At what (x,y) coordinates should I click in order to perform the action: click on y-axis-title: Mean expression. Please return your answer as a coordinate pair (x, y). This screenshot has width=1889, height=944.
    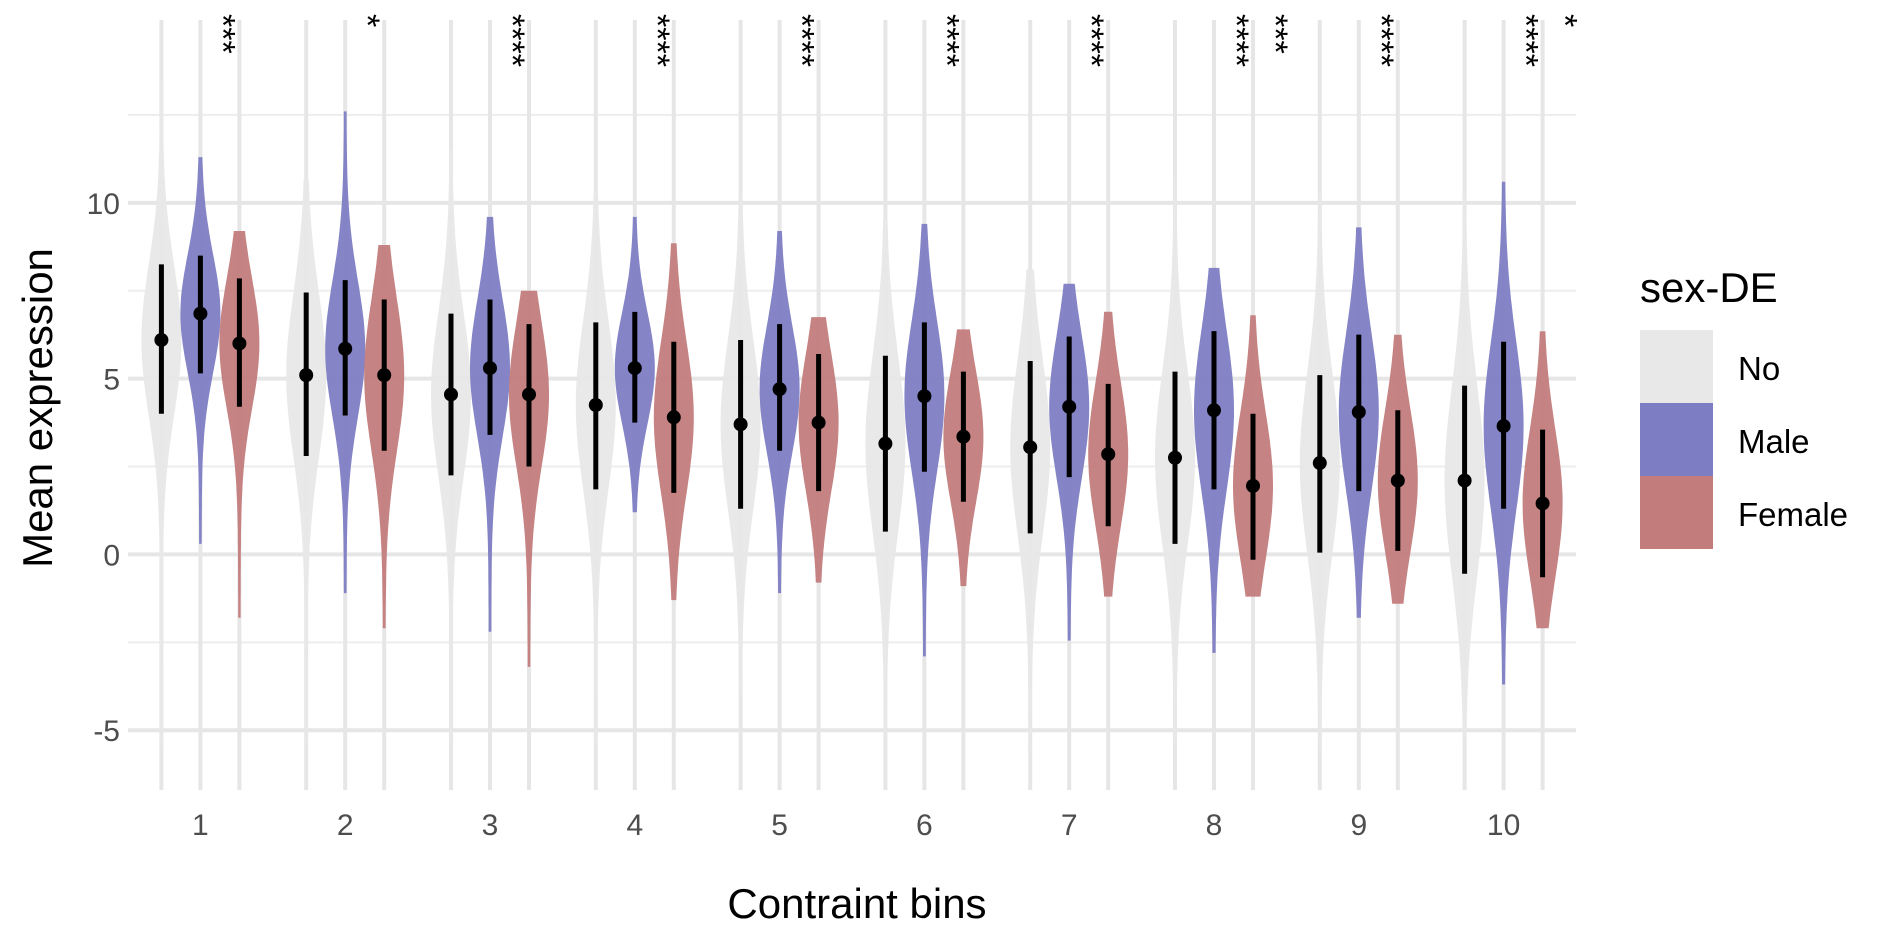
    Looking at the image, I should click on (37, 408).